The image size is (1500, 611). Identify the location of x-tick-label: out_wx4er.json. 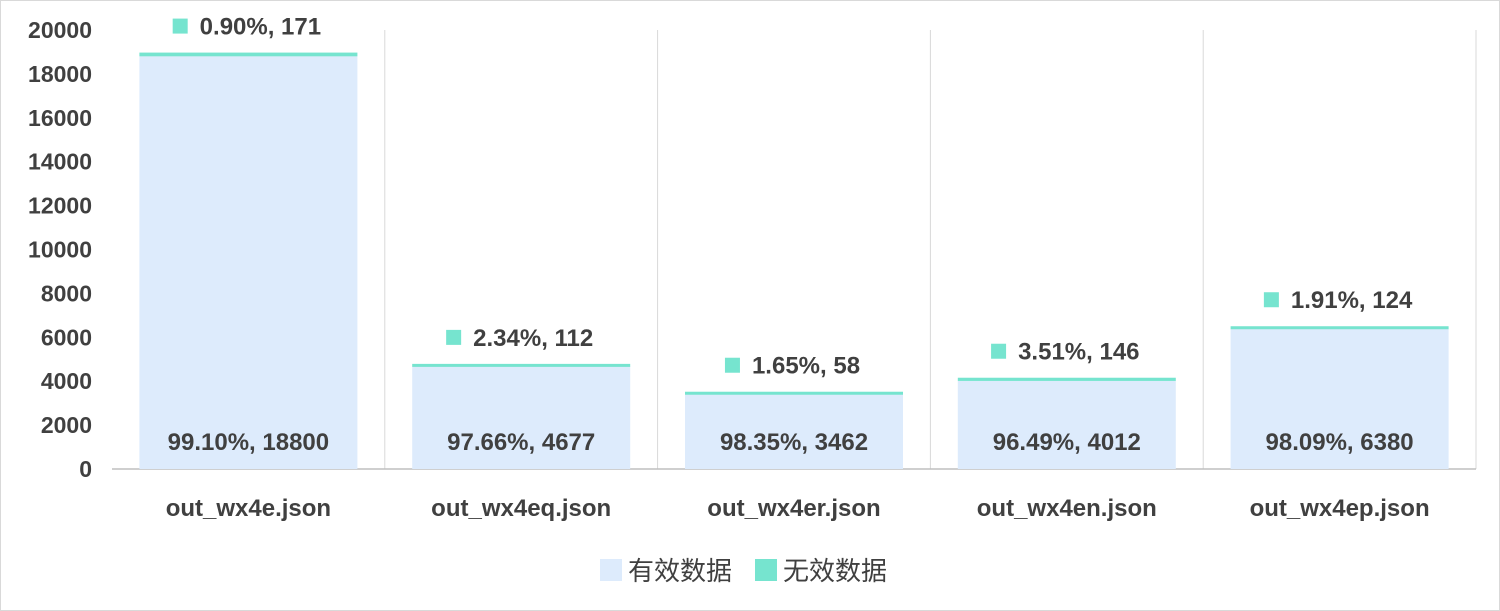
(793, 508).